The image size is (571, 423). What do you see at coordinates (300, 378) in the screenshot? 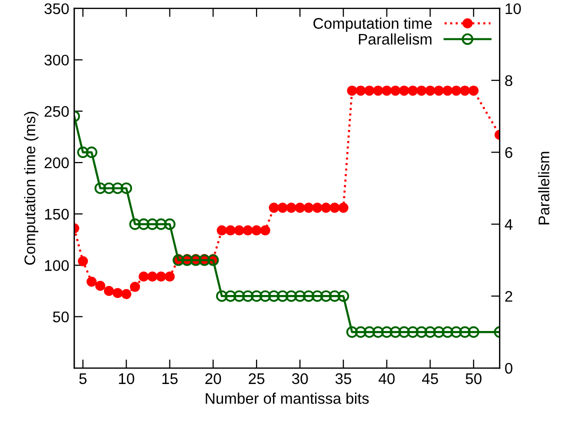
I see `x-tick-label: 30` at bounding box center [300, 378].